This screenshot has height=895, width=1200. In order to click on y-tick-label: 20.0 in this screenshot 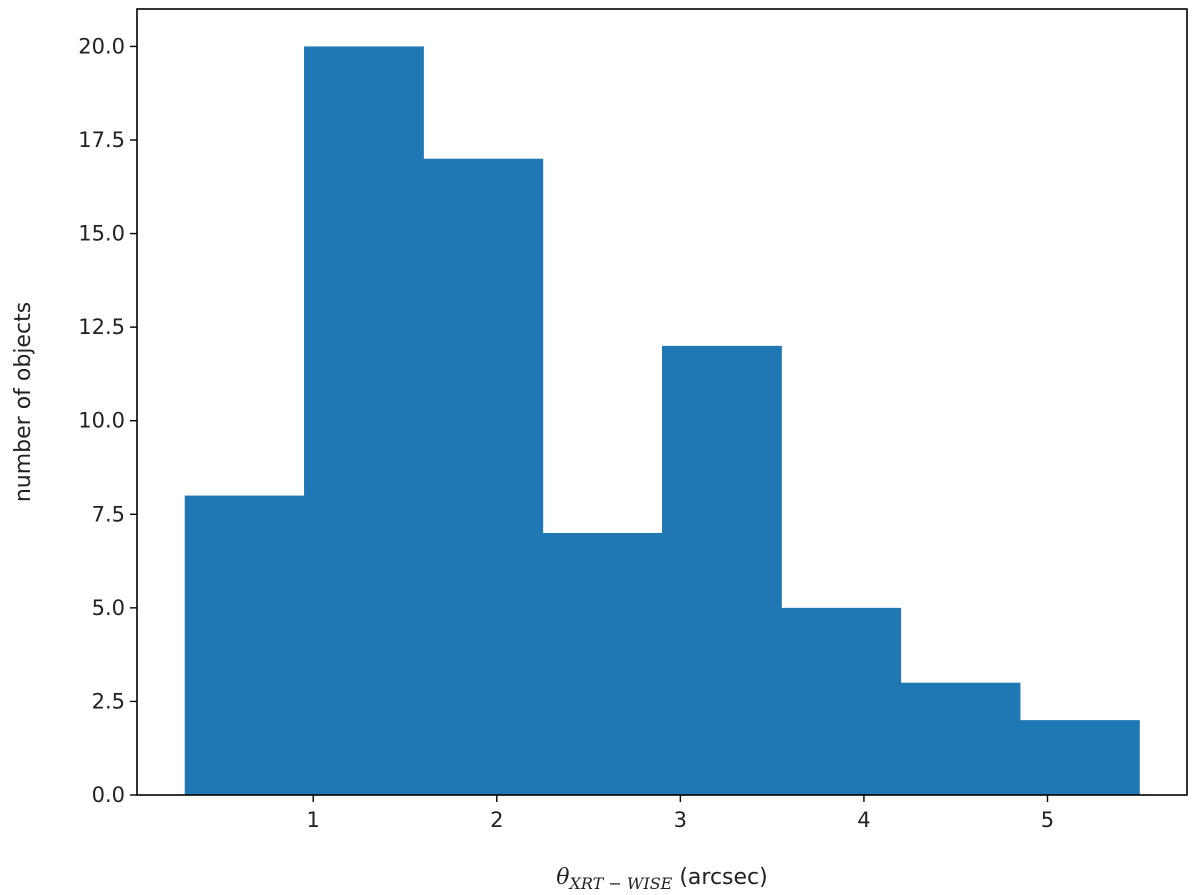, I will do `click(101, 46)`.